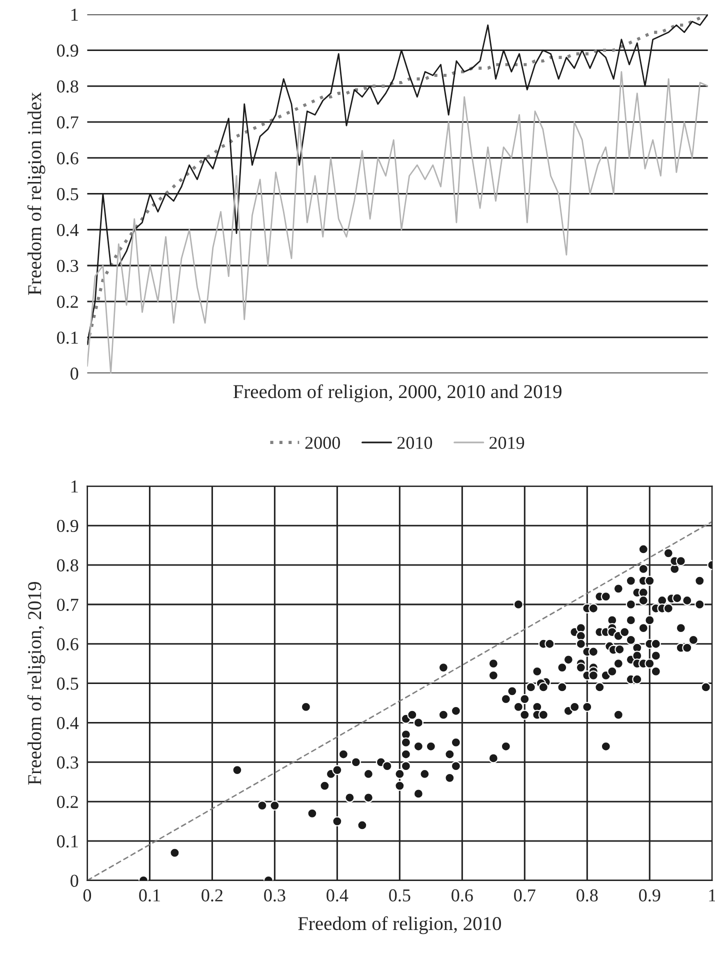 The image size is (715, 957). Describe the element at coordinates (322, 442) in the screenshot. I see `legend-label: 2000` at that location.